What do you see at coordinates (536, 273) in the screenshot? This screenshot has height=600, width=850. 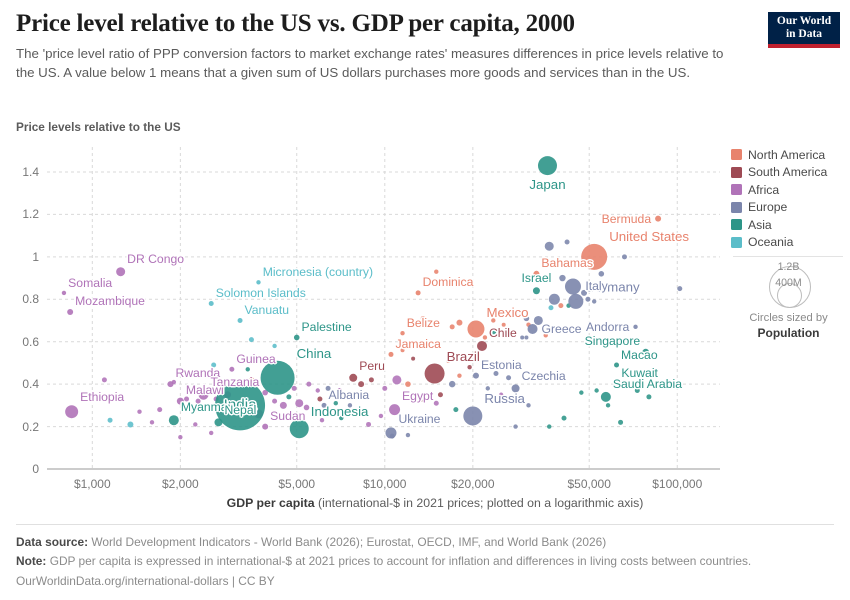 I see `data-point-bahamas` at bounding box center [536, 273].